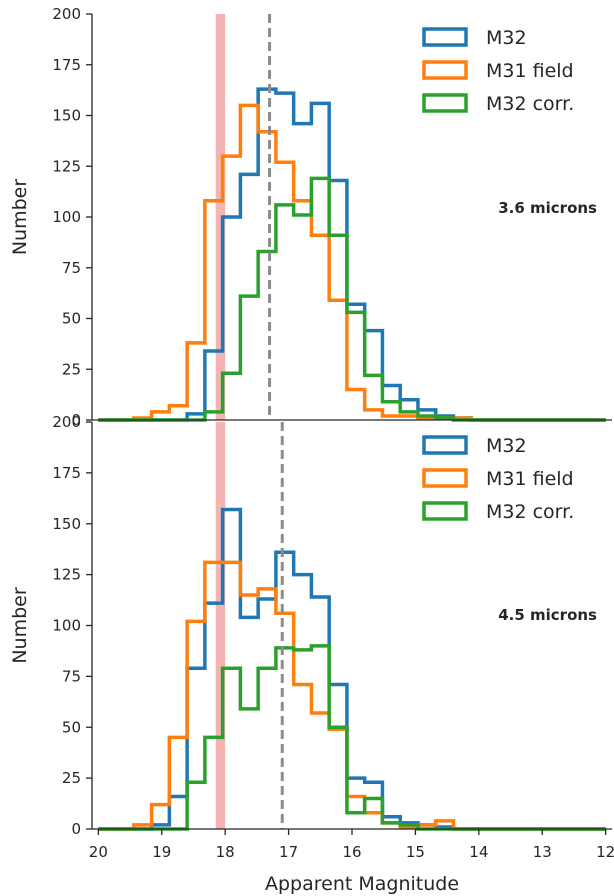 This screenshot has height=896, width=614. What do you see at coordinates (362, 884) in the screenshot?
I see `x-axis-title: Apparent Magnitude` at bounding box center [362, 884].